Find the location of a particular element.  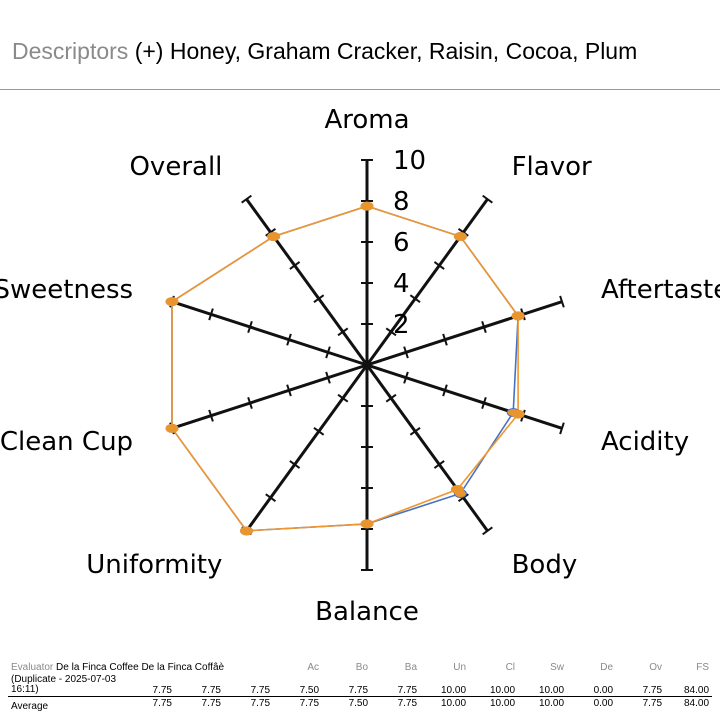

radial-tick-label: 8 is located at coordinates (401, 202).